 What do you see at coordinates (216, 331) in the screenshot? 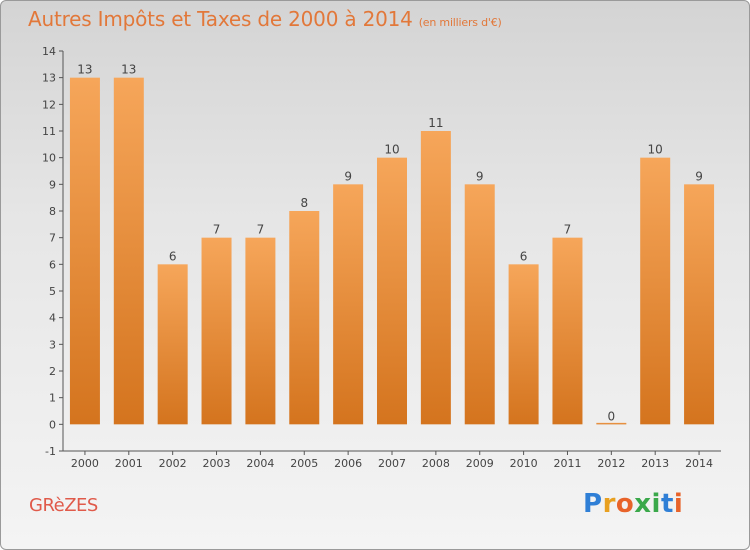
I see `bar-2003` at bounding box center [216, 331].